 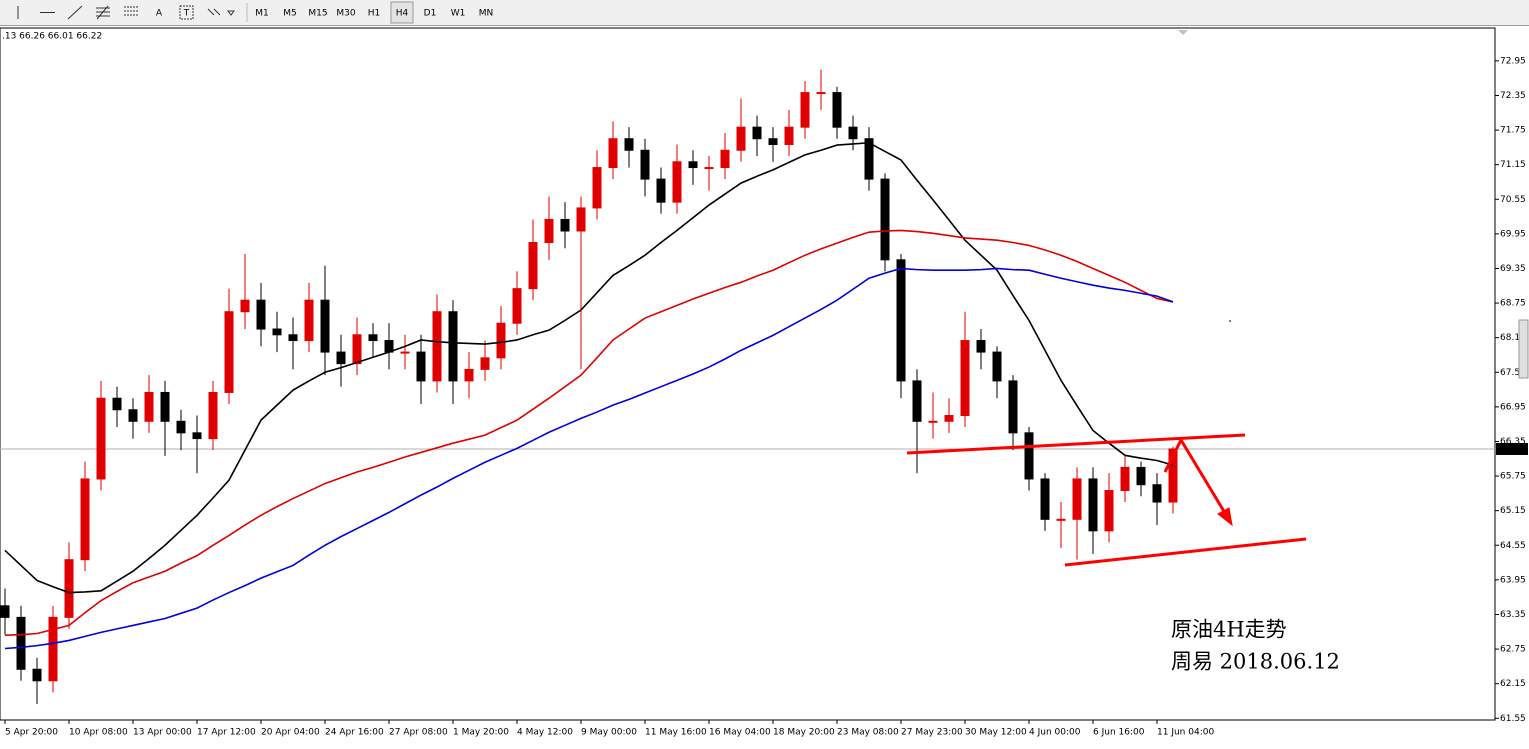 What do you see at coordinates (226, 733) in the screenshot?
I see `x-tick-label: 17 Apr 12:00` at bounding box center [226, 733].